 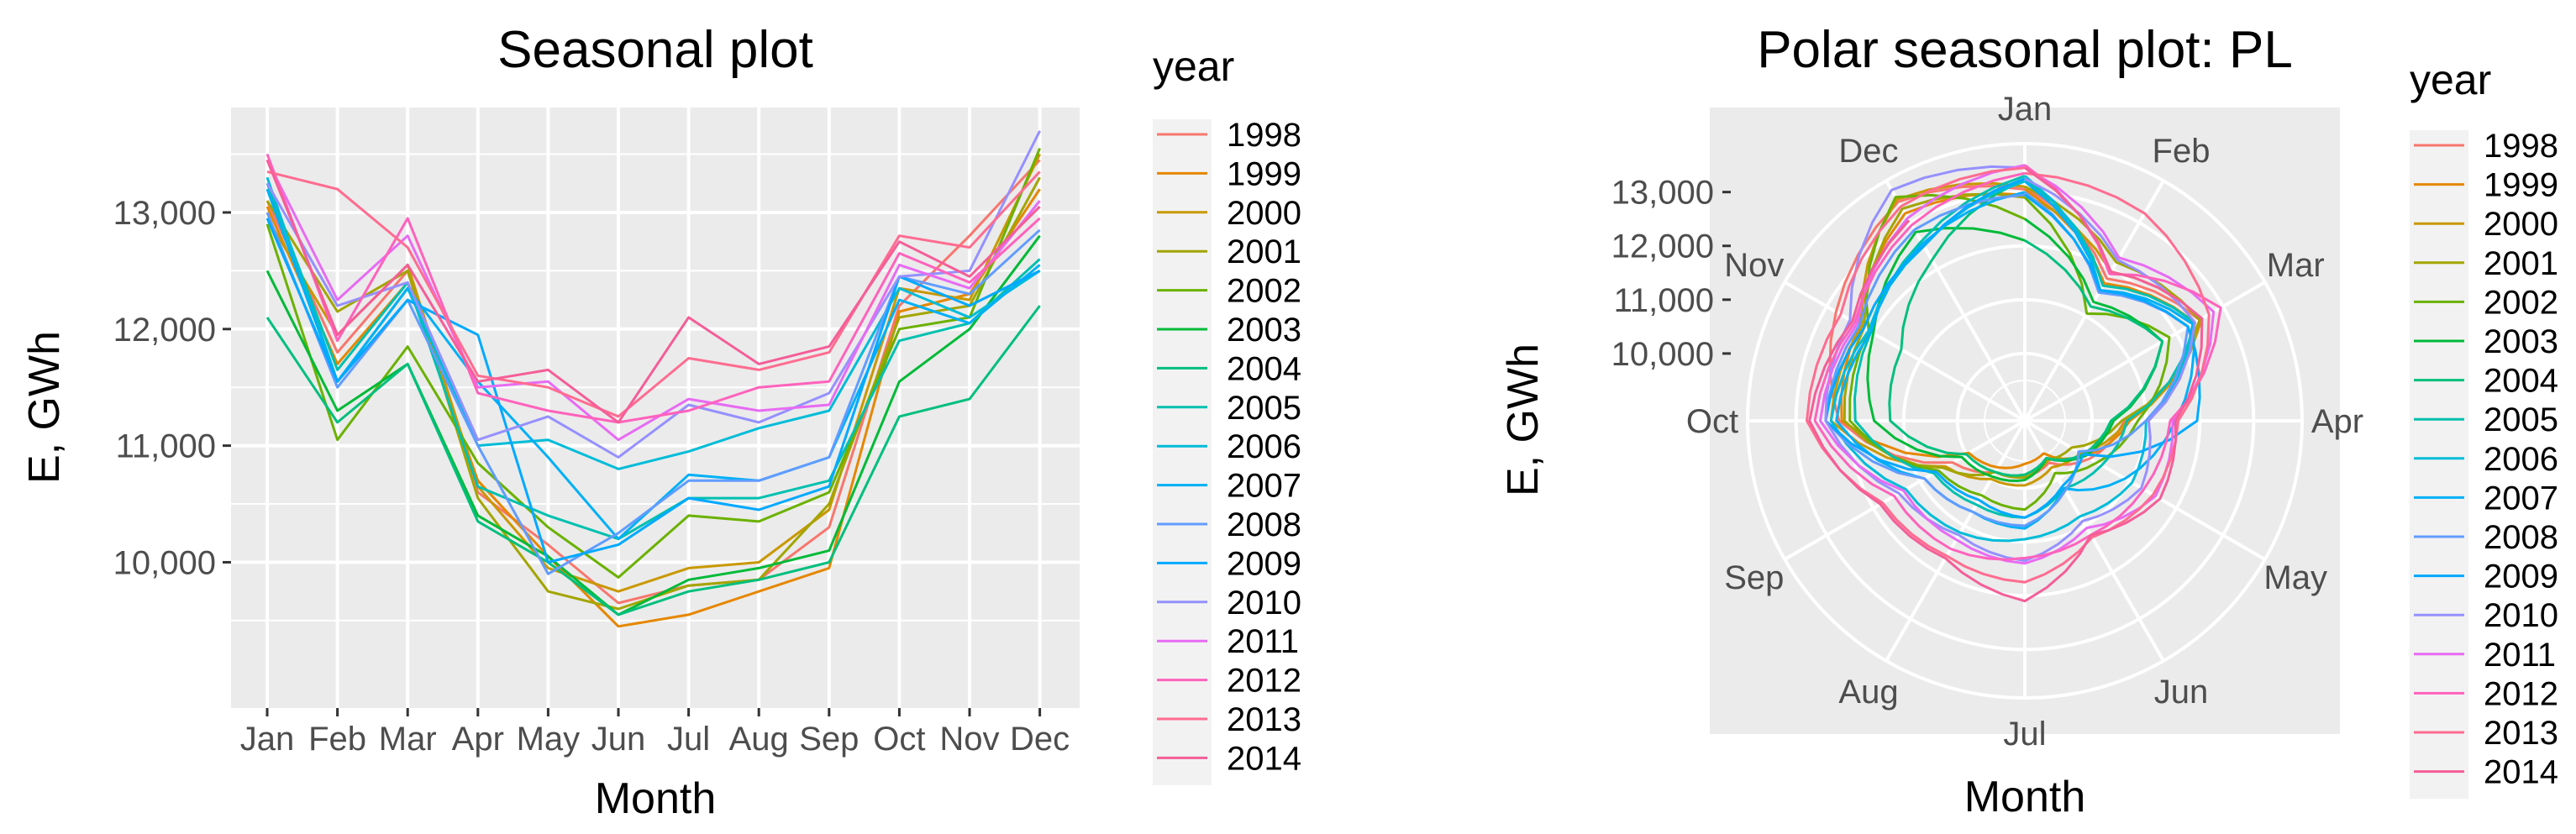 What do you see at coordinates (478, 739) in the screenshot?
I see `x-tick-label: Apr` at bounding box center [478, 739].